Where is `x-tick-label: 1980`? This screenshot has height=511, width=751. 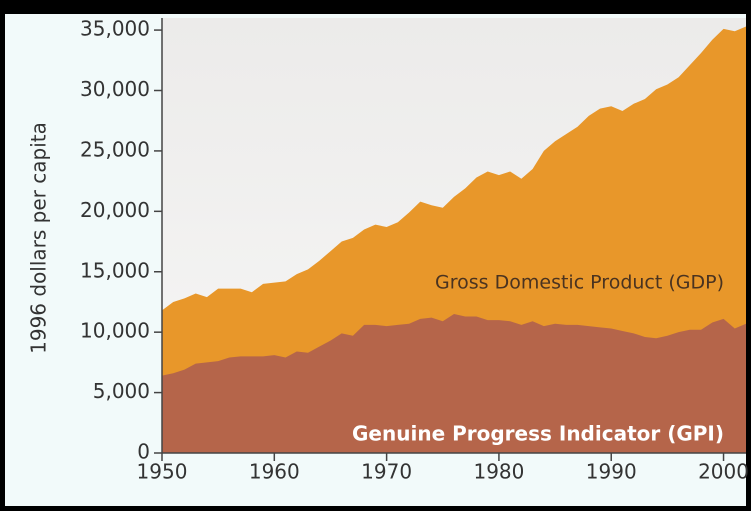 x-tick-label: 1980 is located at coordinates (498, 472).